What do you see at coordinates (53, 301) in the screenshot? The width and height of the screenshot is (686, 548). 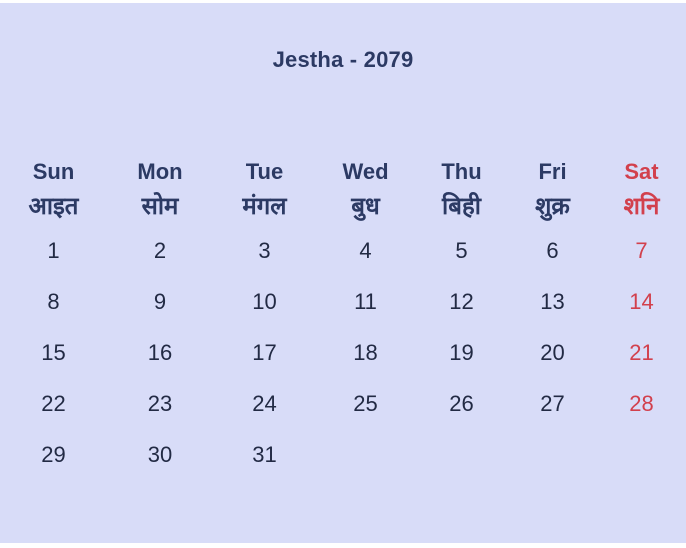 I see `date-cell: 8` at bounding box center [53, 301].